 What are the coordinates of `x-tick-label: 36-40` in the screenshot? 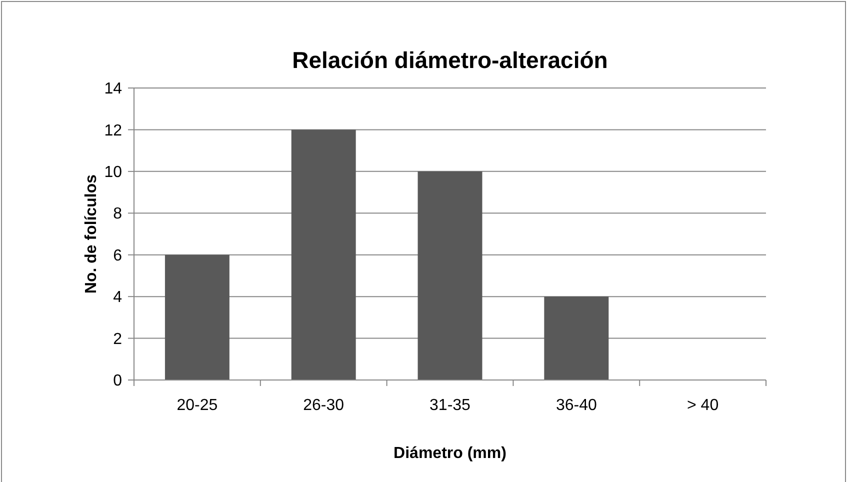 It's located at (576, 405).